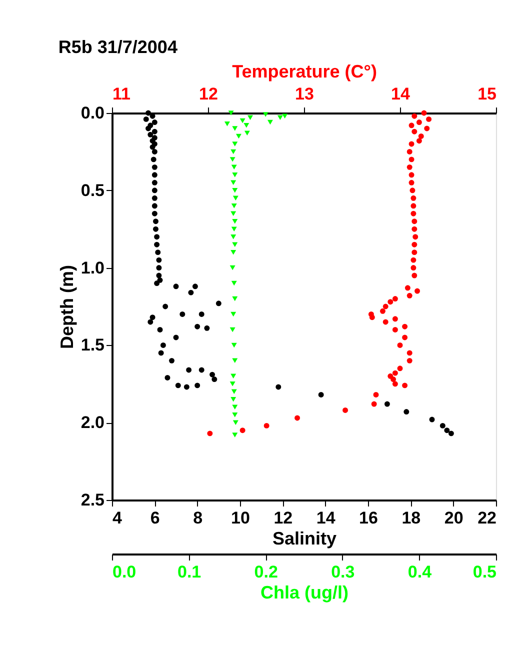  What do you see at coordinates (487, 518) in the screenshot?
I see `x-tick-label: 22` at bounding box center [487, 518].